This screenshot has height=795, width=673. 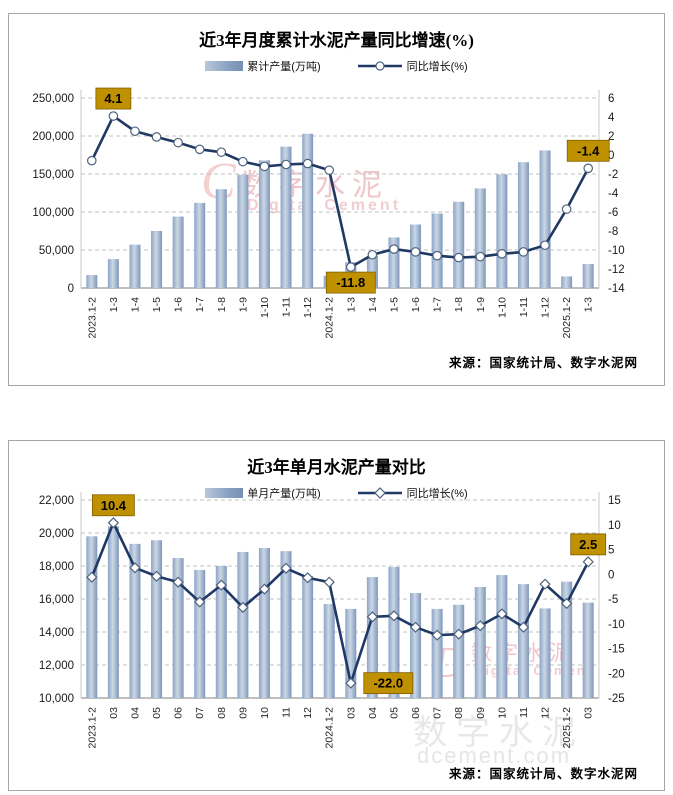 What do you see at coordinates (589, 713) in the screenshot?
I see `x-axis-tick-label: 03` at bounding box center [589, 713].